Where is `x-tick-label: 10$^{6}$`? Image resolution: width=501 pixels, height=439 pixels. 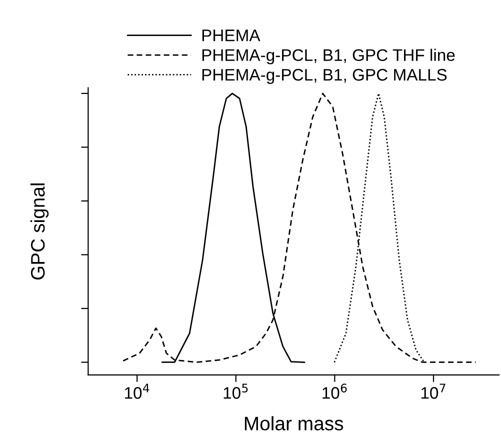
x-tick-label: 10$^{6}$ is located at coordinates (334, 391).